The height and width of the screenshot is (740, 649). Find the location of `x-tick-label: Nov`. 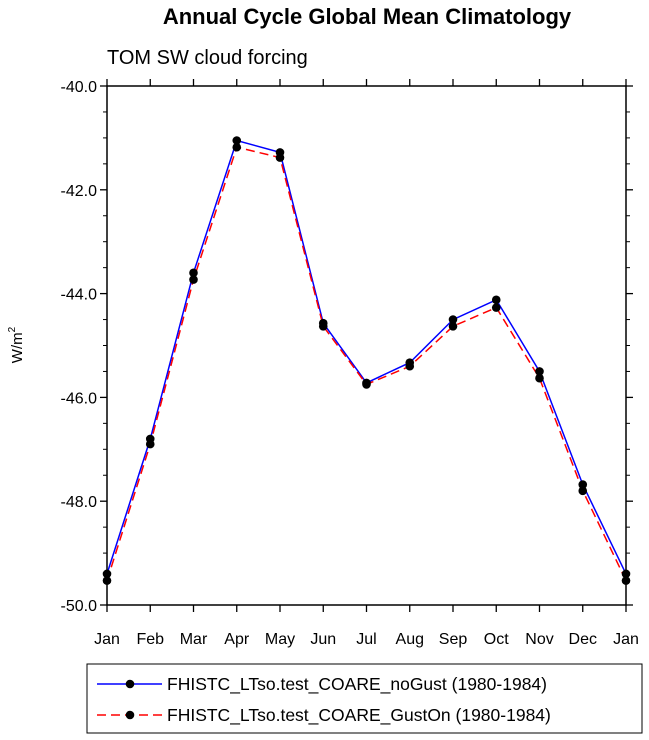

x-tick-label: Nov is located at coordinates (539, 639).